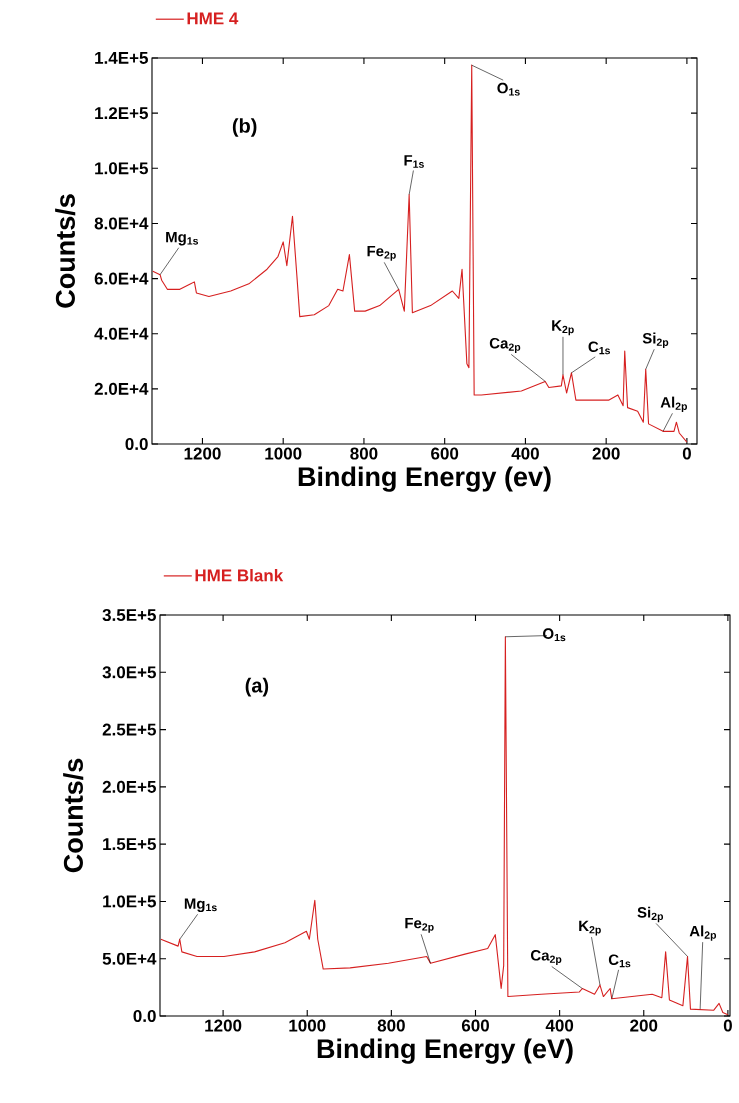  Describe the element at coordinates (213, 18) in the screenshot. I see `legend-label: HME 4` at that location.